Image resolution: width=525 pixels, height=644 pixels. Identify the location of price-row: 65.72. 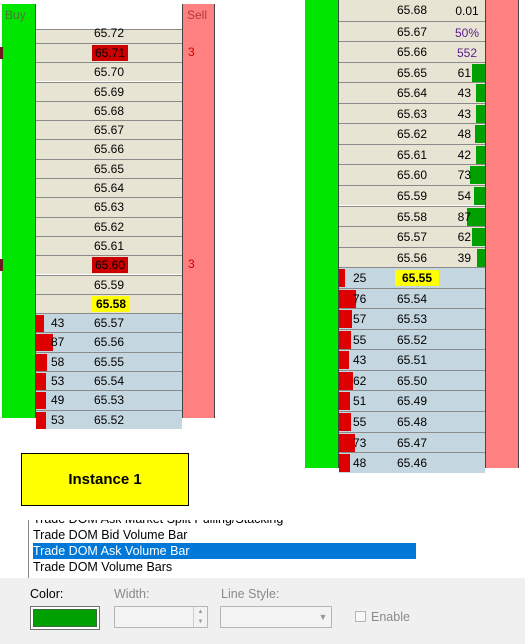
(109, 34).